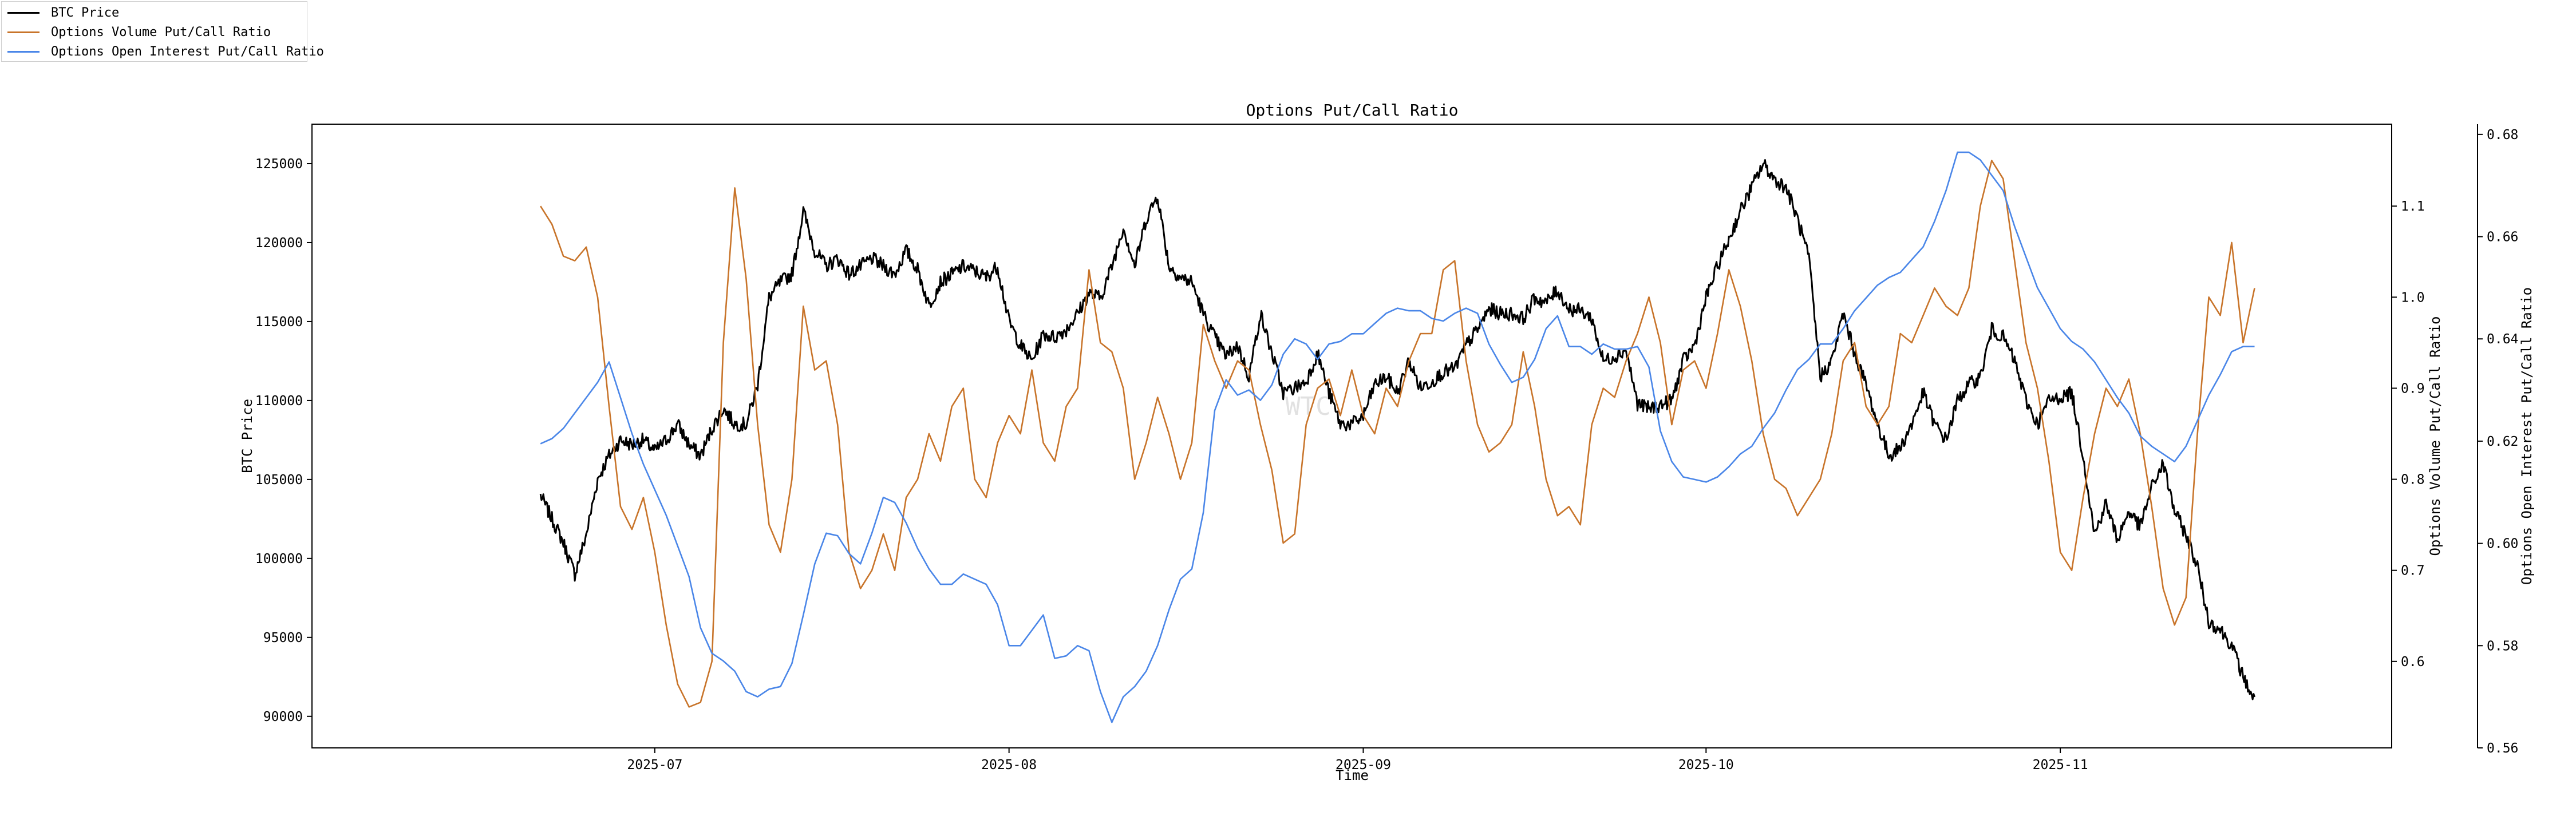 This screenshot has width=2576, height=824. Describe the element at coordinates (2502, 339) in the screenshot. I see `y-right2-tick-label: 0.64` at that location.